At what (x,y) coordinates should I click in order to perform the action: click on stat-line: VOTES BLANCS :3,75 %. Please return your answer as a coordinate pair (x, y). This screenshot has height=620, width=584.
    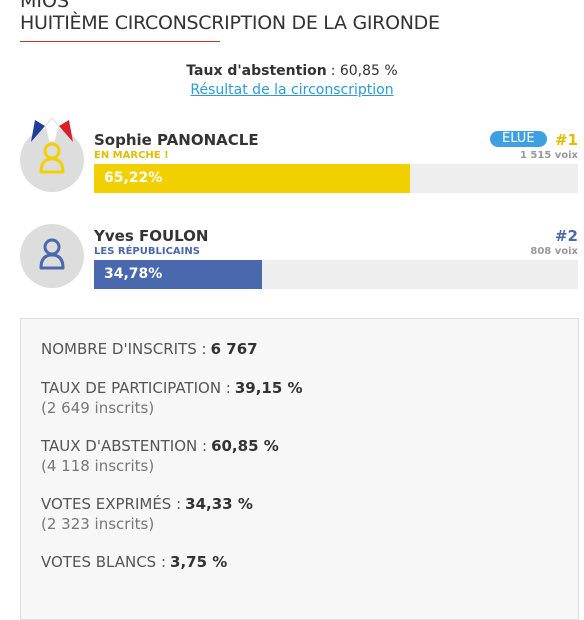
    Looking at the image, I should click on (134, 562).